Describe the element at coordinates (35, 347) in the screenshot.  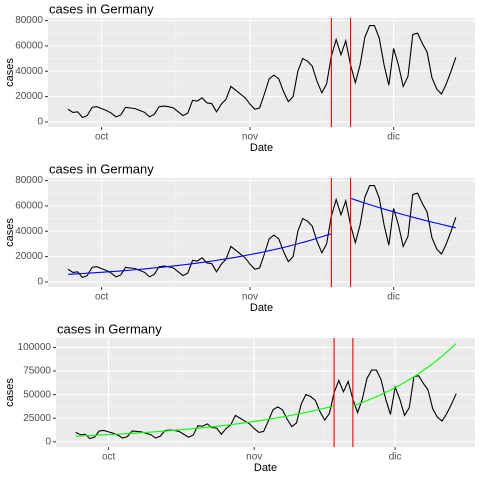
I see `y-tick-label: 100000` at that location.